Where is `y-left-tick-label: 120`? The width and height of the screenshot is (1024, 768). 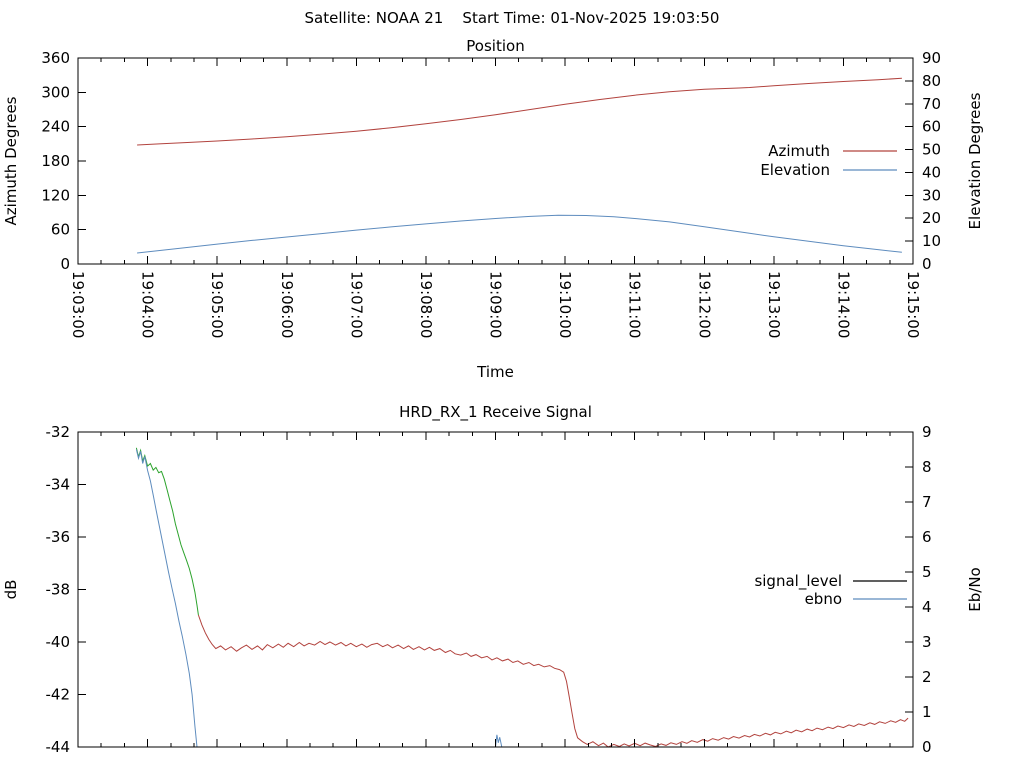 y-left-tick-label: 120 is located at coordinates (55, 195).